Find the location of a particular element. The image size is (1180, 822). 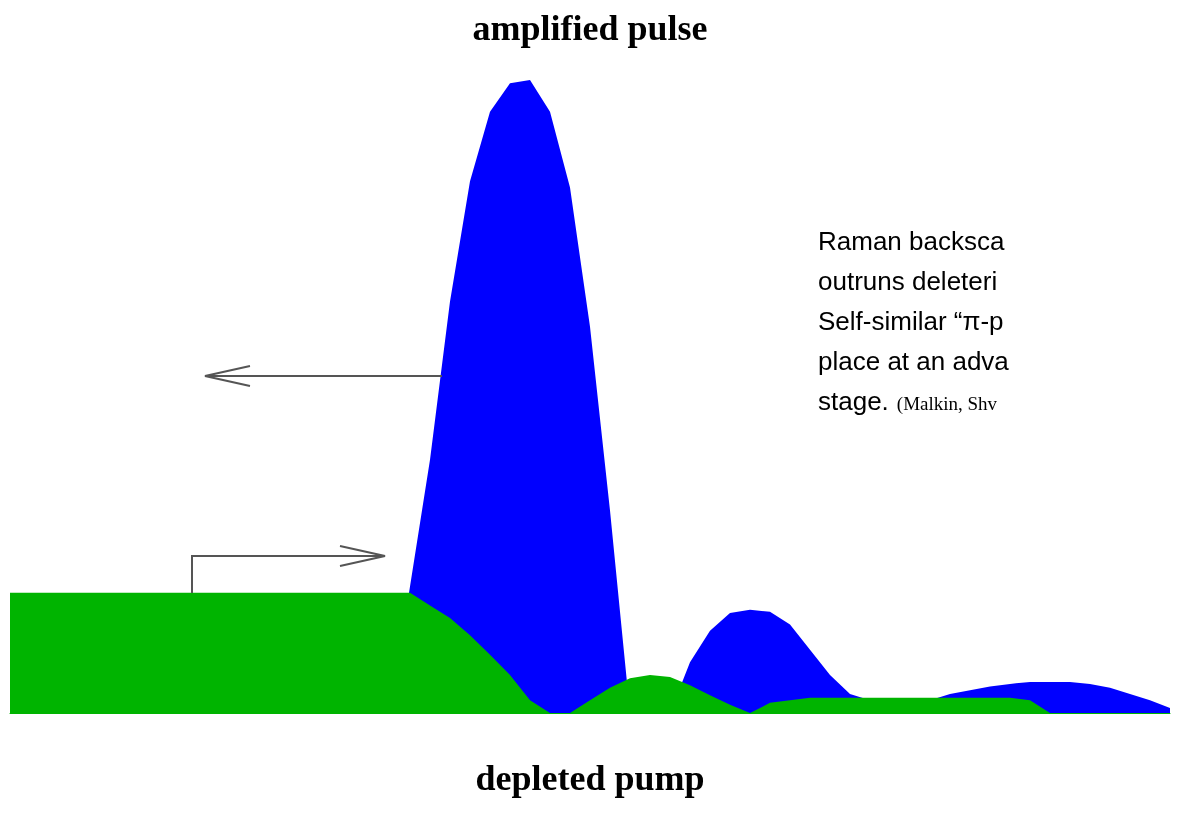

annotation: Raman backsca is located at coordinates (911, 241).